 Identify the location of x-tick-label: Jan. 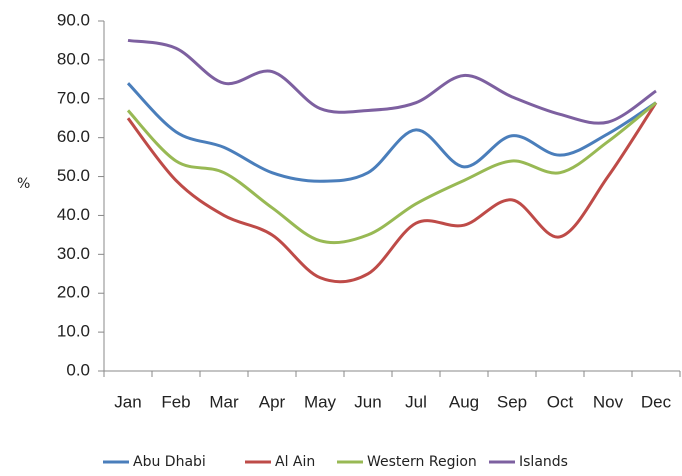
(127, 401).